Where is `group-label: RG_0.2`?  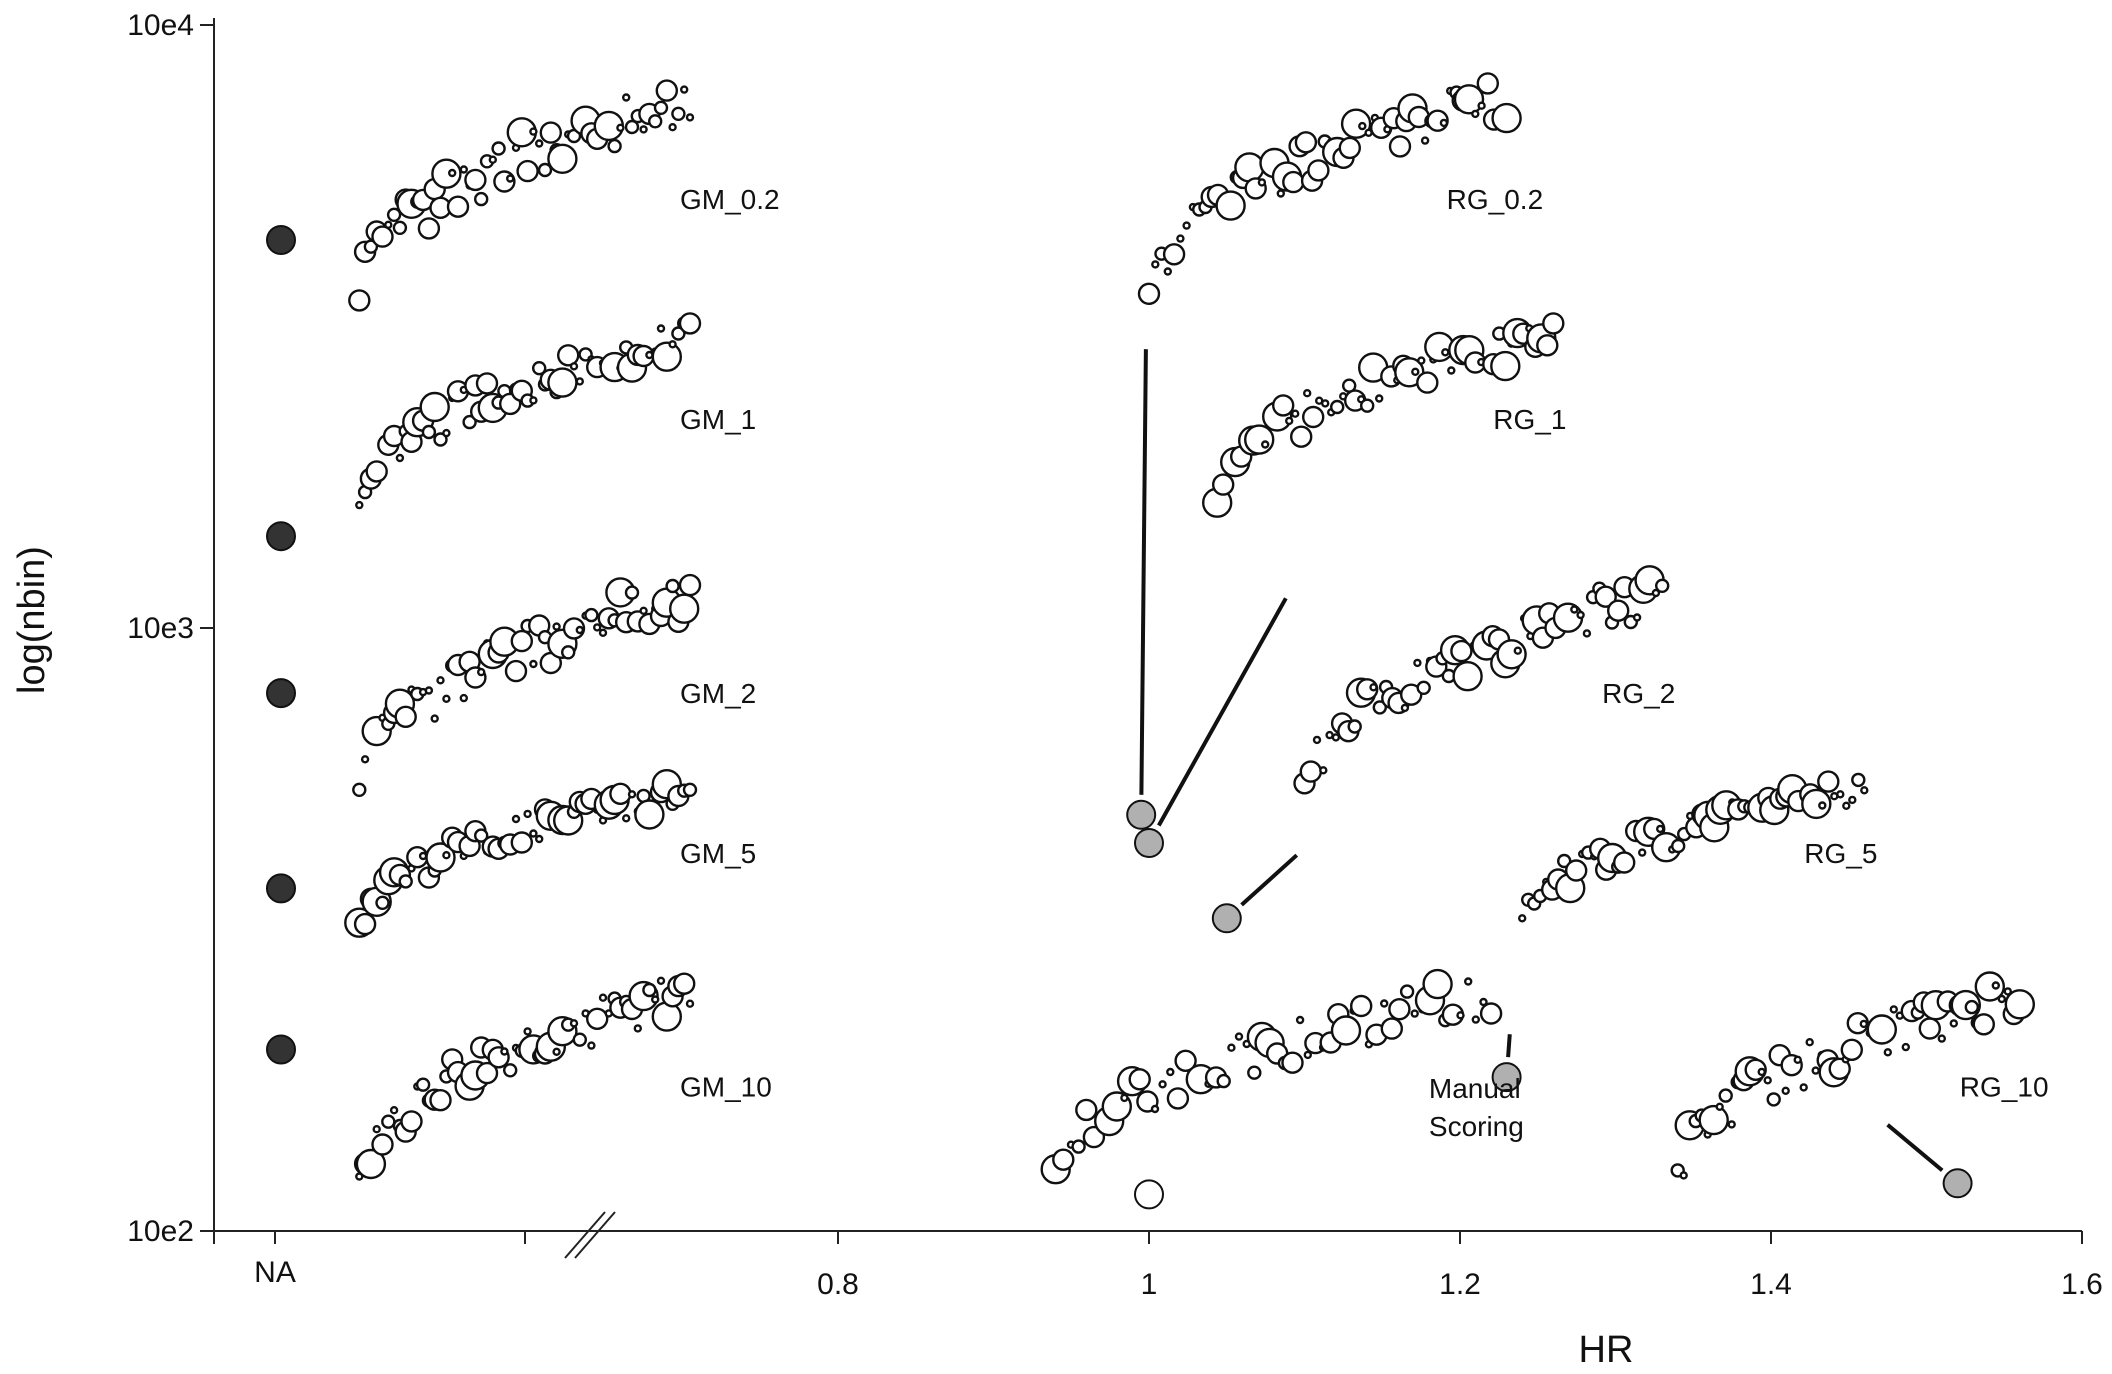
group-label: RG_0.2 is located at coordinates (1495, 199).